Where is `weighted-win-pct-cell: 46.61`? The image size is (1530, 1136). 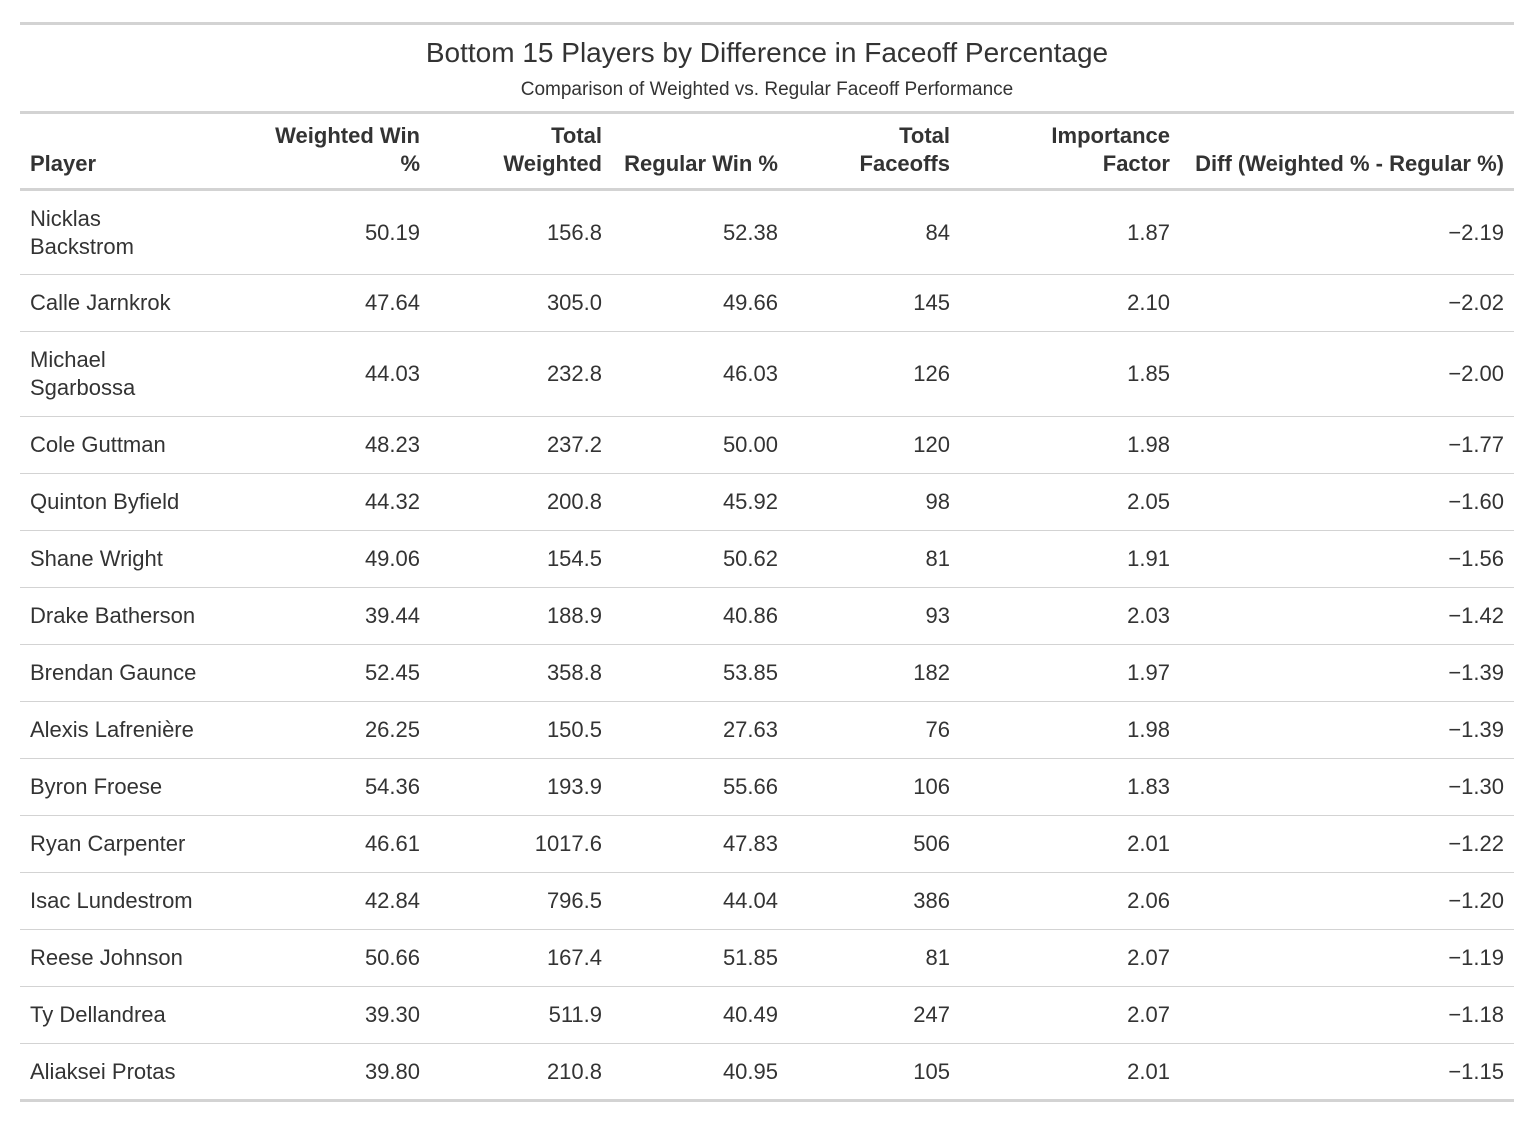 weighted-win-pct-cell: 46.61 is located at coordinates (327, 844).